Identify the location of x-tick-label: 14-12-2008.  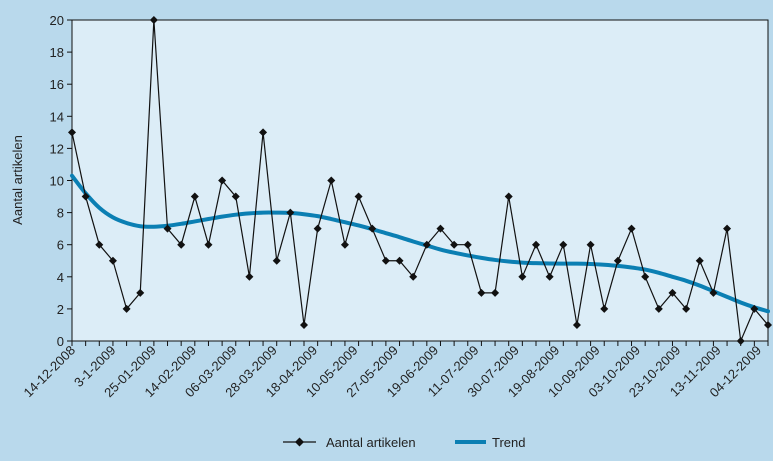
(49, 372).